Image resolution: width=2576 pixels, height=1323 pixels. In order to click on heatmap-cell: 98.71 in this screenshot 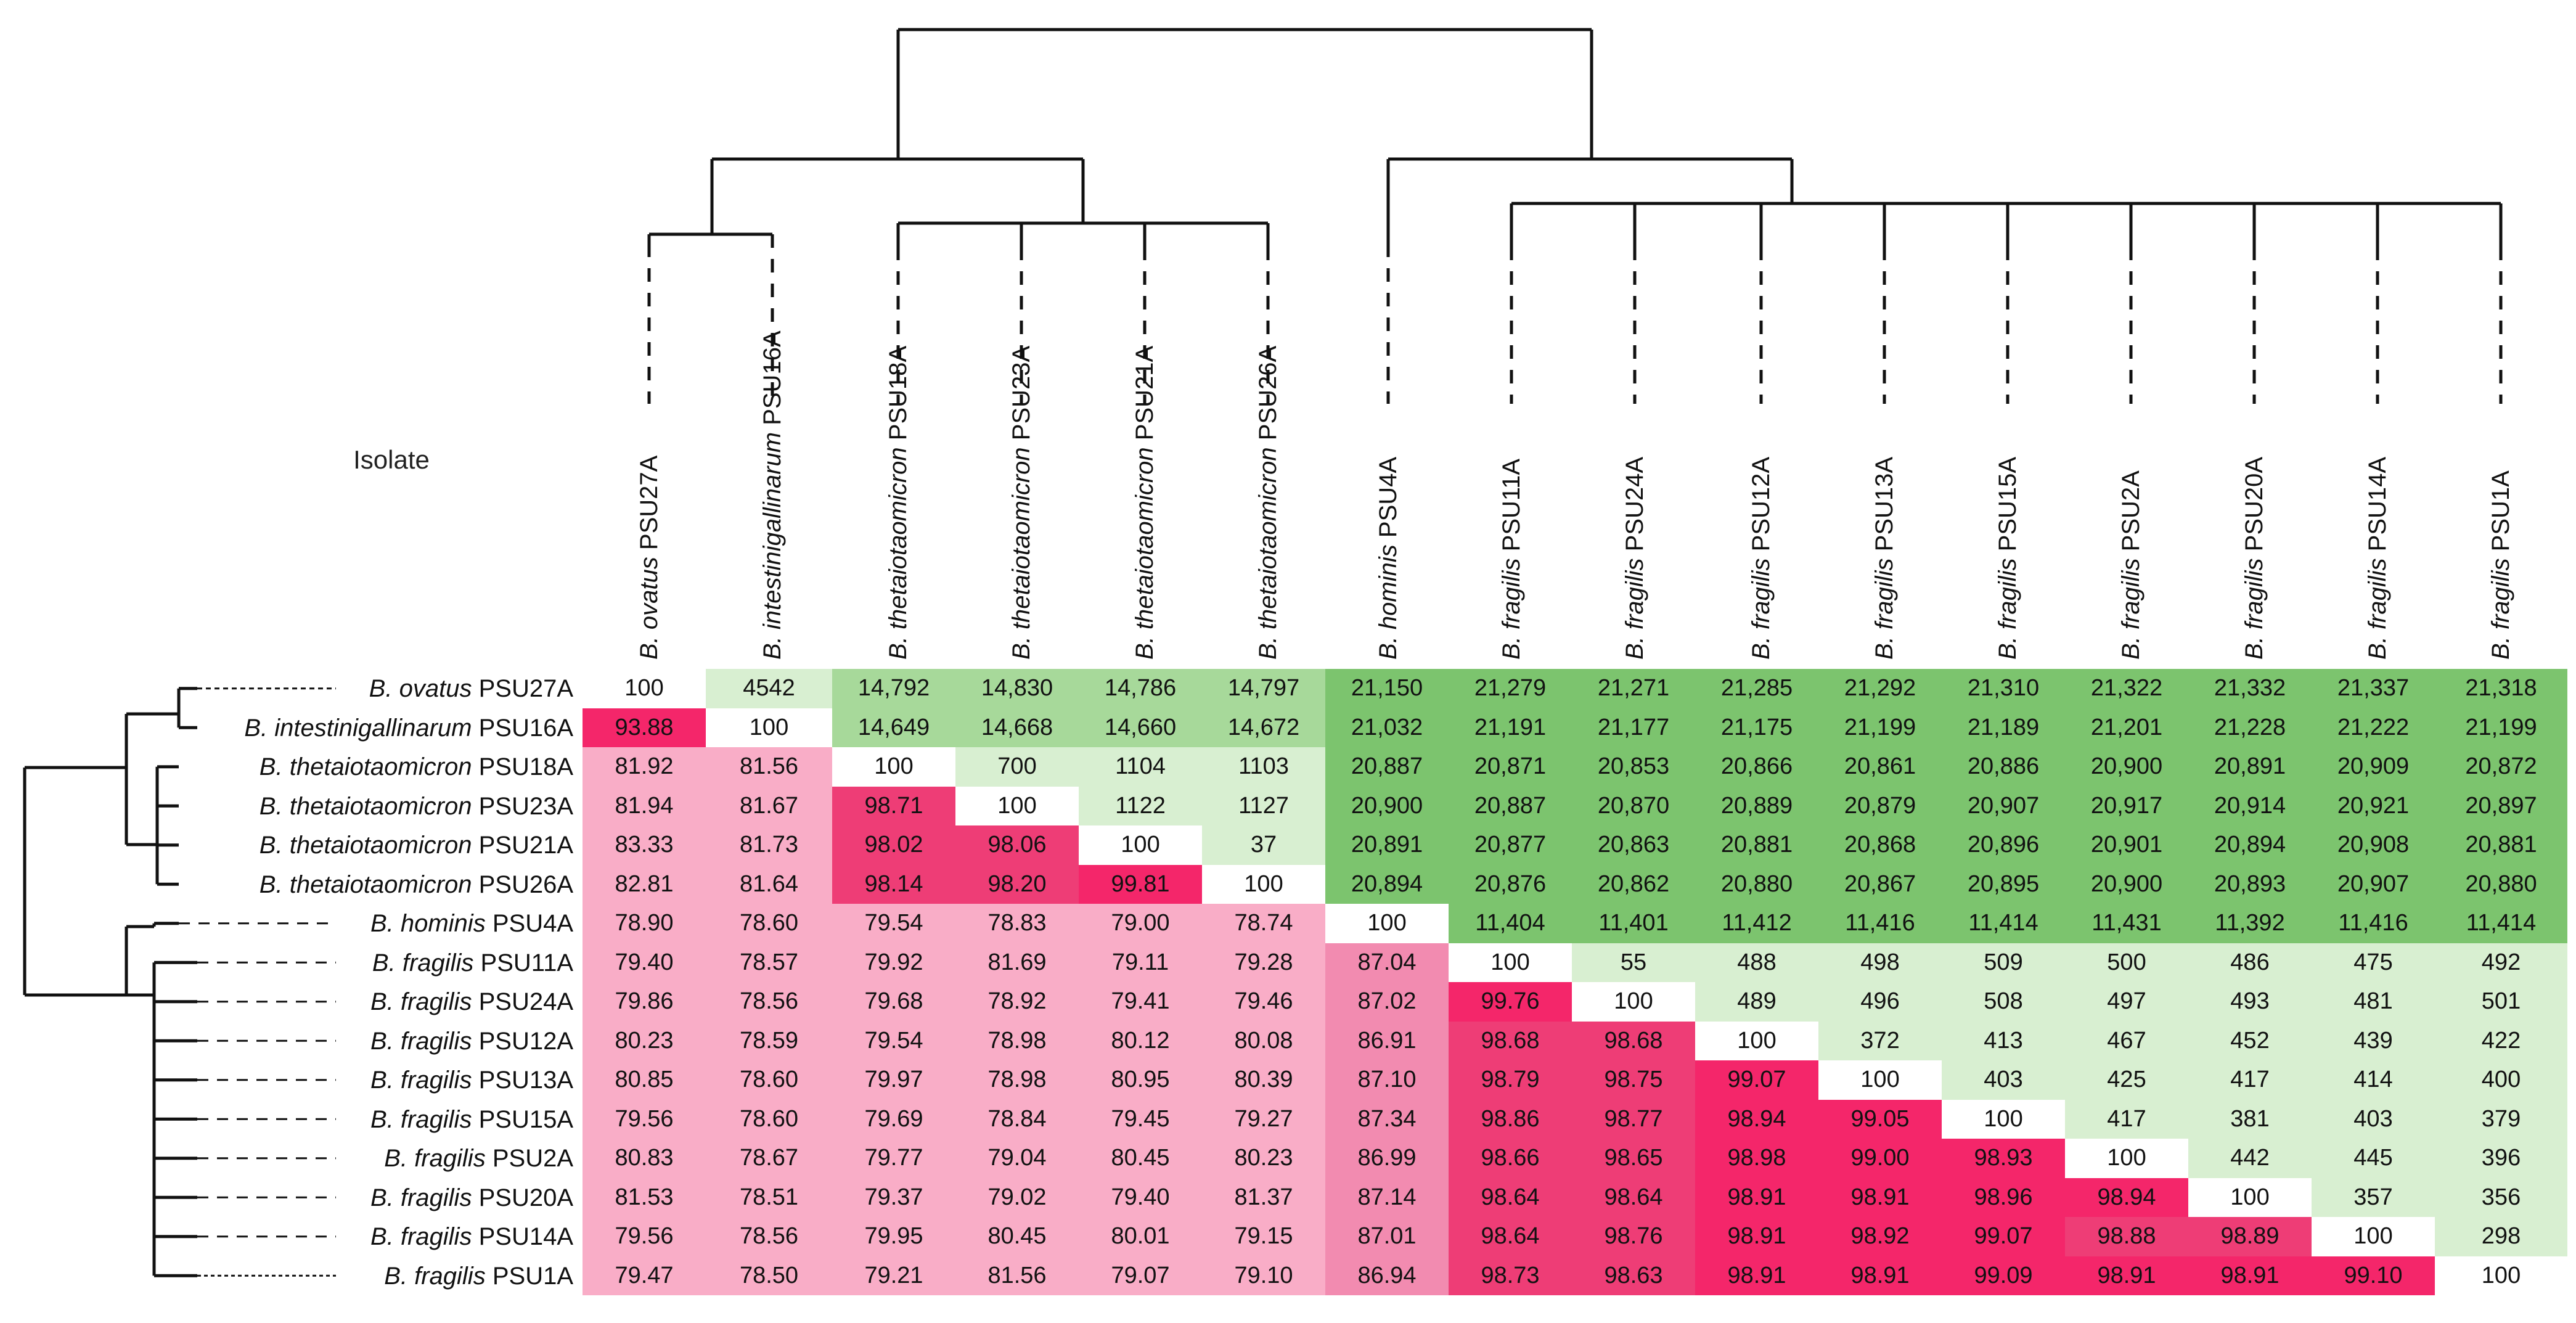, I will do `click(893, 805)`.